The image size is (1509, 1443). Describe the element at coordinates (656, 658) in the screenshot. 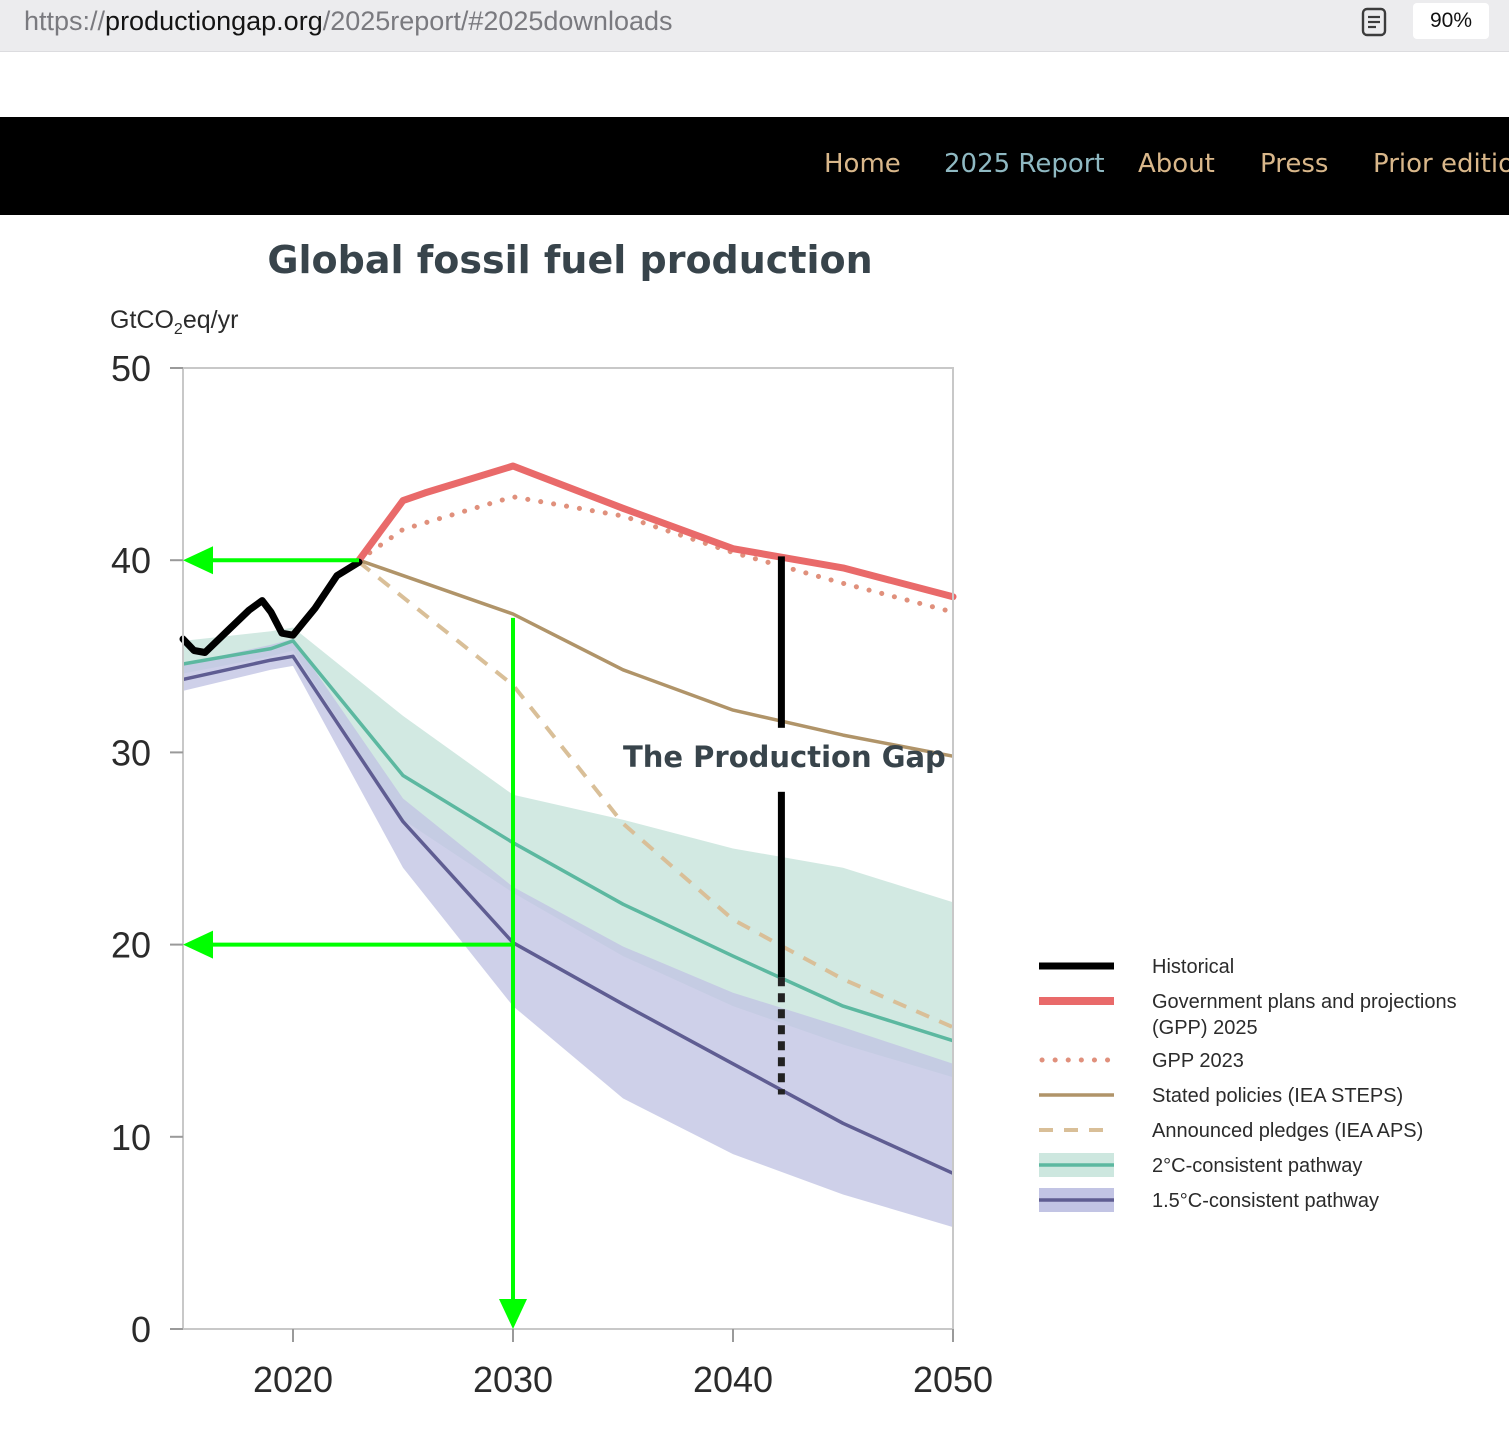

I see `line-steps` at that location.